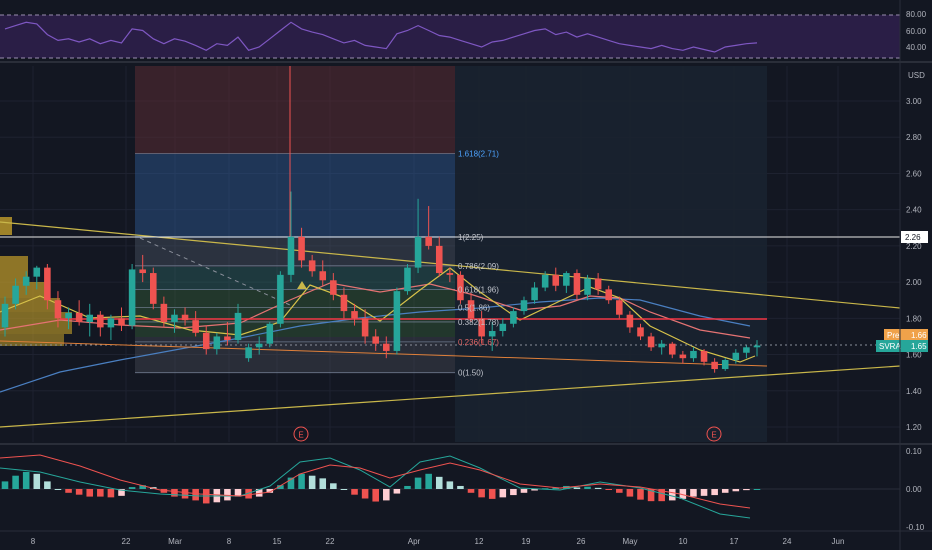 The width and height of the screenshot is (932, 550). Describe the element at coordinates (714, 434) in the screenshot. I see `earnings-marker-2: E` at that location.